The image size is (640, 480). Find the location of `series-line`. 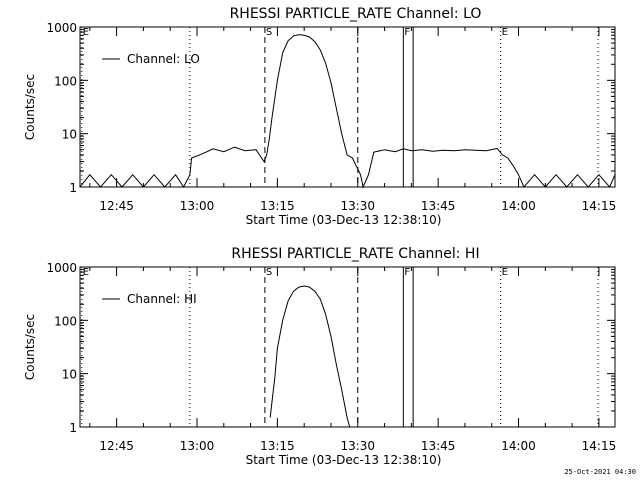

series-line is located at coordinates (310, 356).